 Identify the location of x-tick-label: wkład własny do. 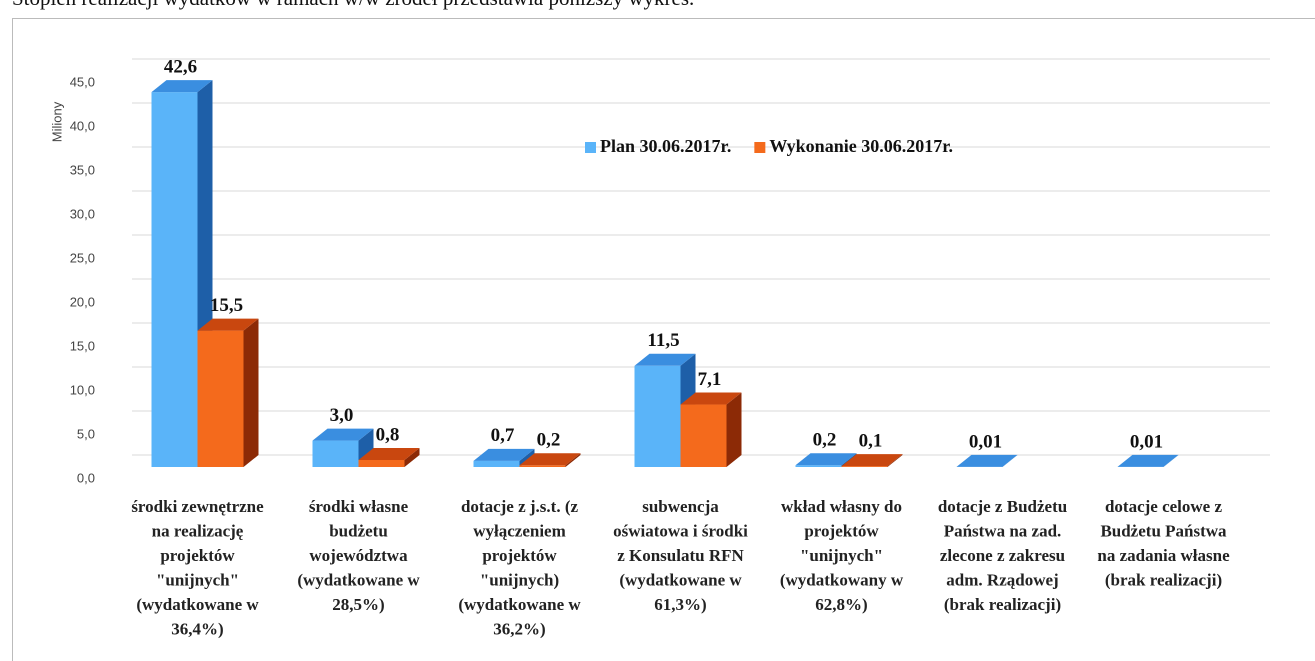
(841, 506).